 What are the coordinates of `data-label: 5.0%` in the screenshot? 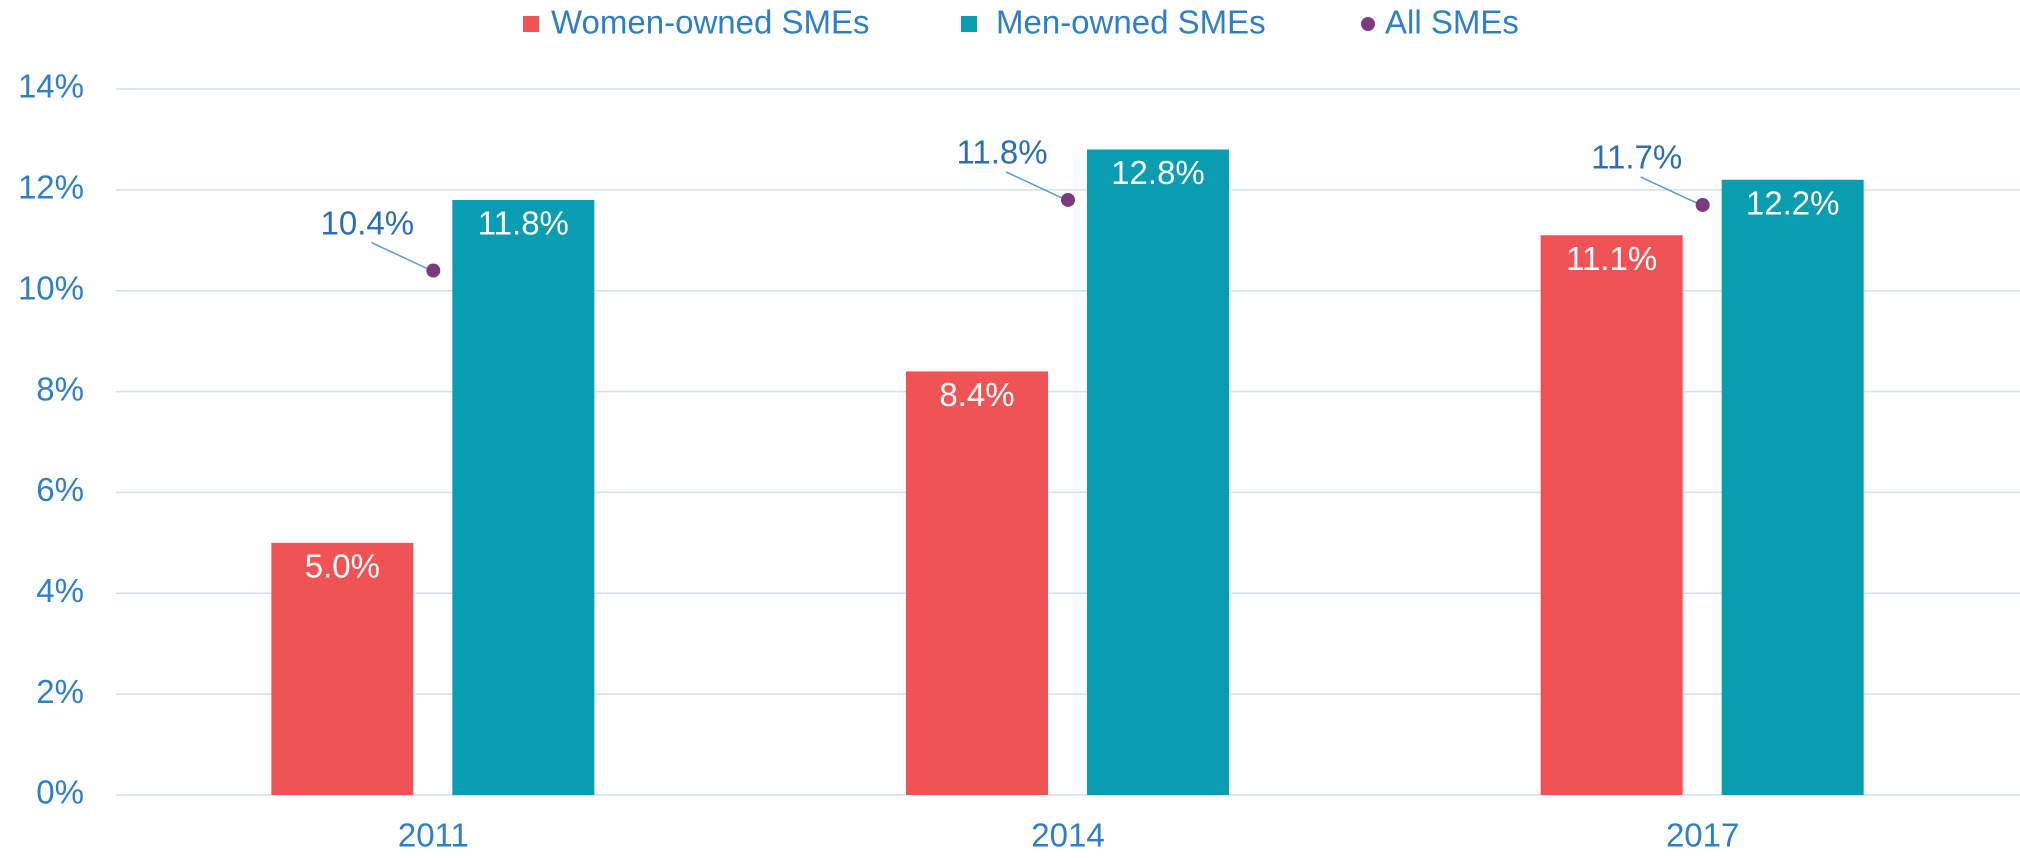 It's located at (342, 566).